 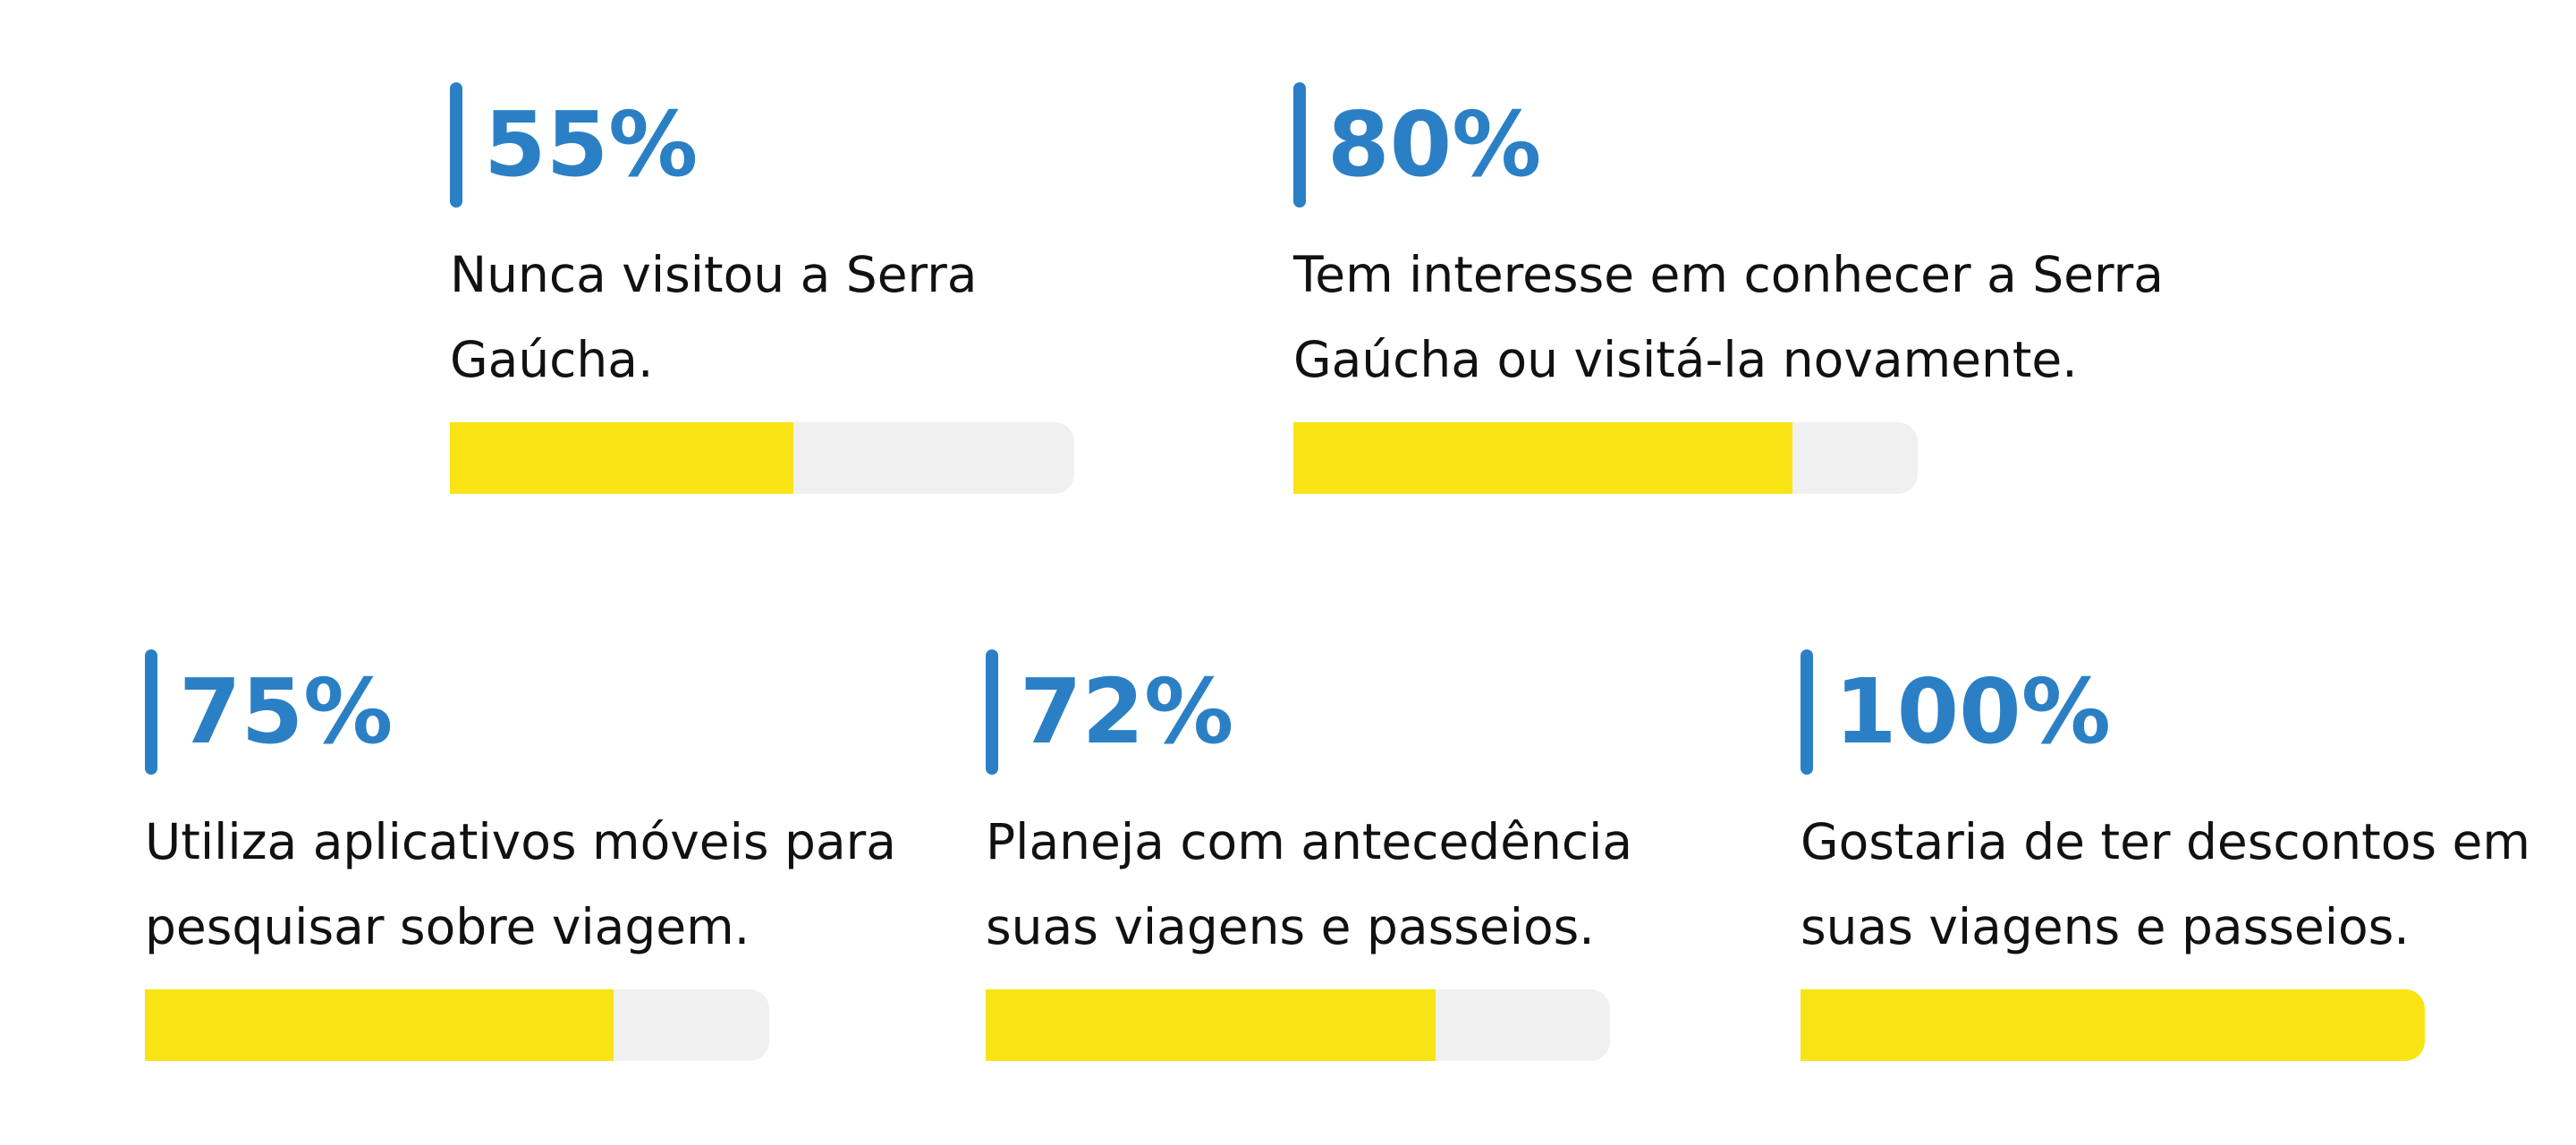 I want to click on stat-description-line: pesquisar sobre viagem., so click(x=447, y=926).